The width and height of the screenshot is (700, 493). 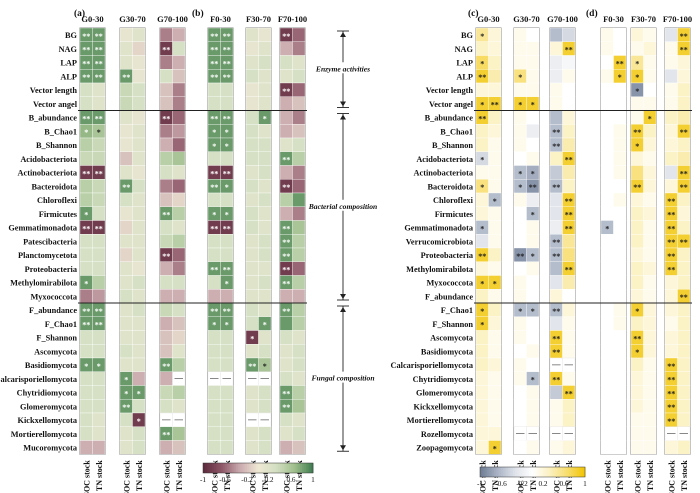 I want to click on left-row-label: LAP, so click(x=68, y=63).